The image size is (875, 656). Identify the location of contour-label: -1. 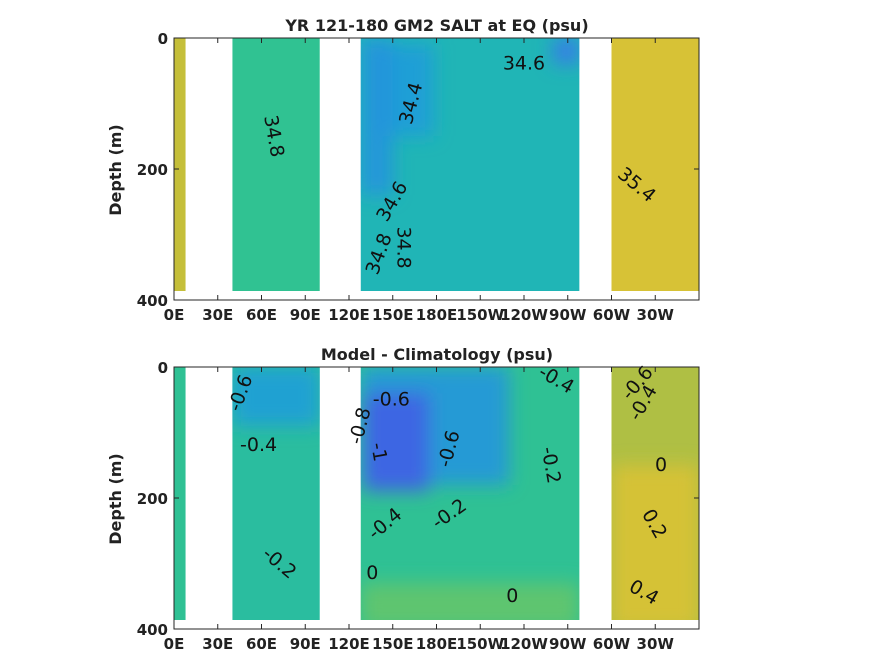
(378, 452).